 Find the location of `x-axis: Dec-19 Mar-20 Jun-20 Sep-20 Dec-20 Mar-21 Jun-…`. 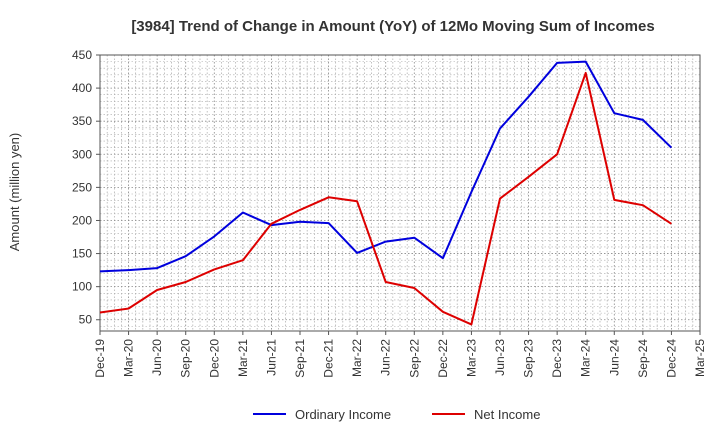

x-axis: Dec-19 Mar-20 Jun-20 Sep-20 Dec-20 Mar-21 Jun-… is located at coordinates (400, 354).